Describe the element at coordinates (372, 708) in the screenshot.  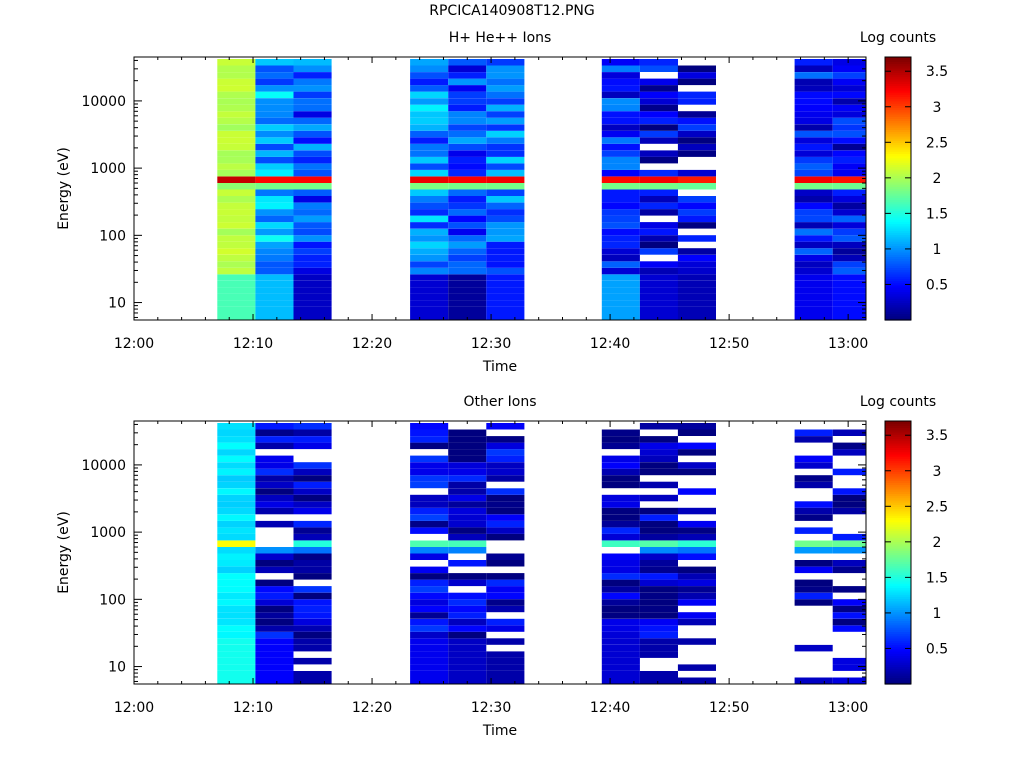
I see `x-tick-label: 12:20` at that location.